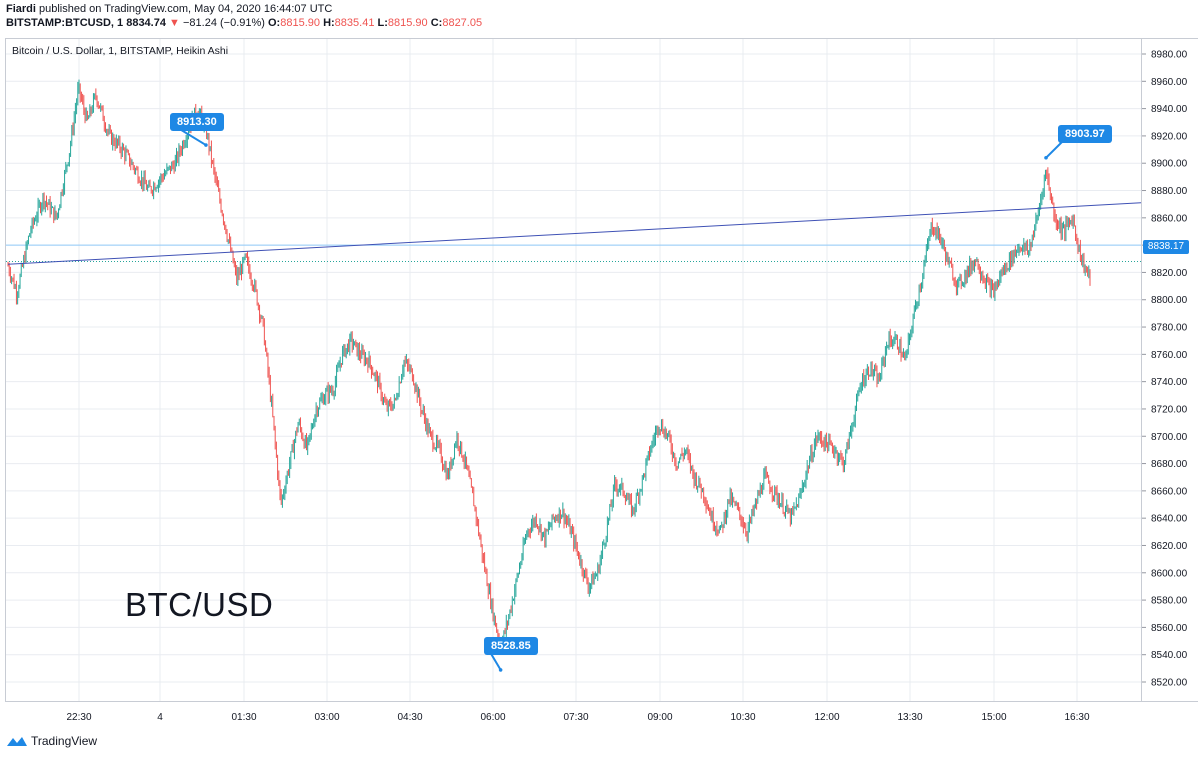 The height and width of the screenshot is (758, 1200). I want to click on price-tick-label: 8640.00, so click(1169, 519).